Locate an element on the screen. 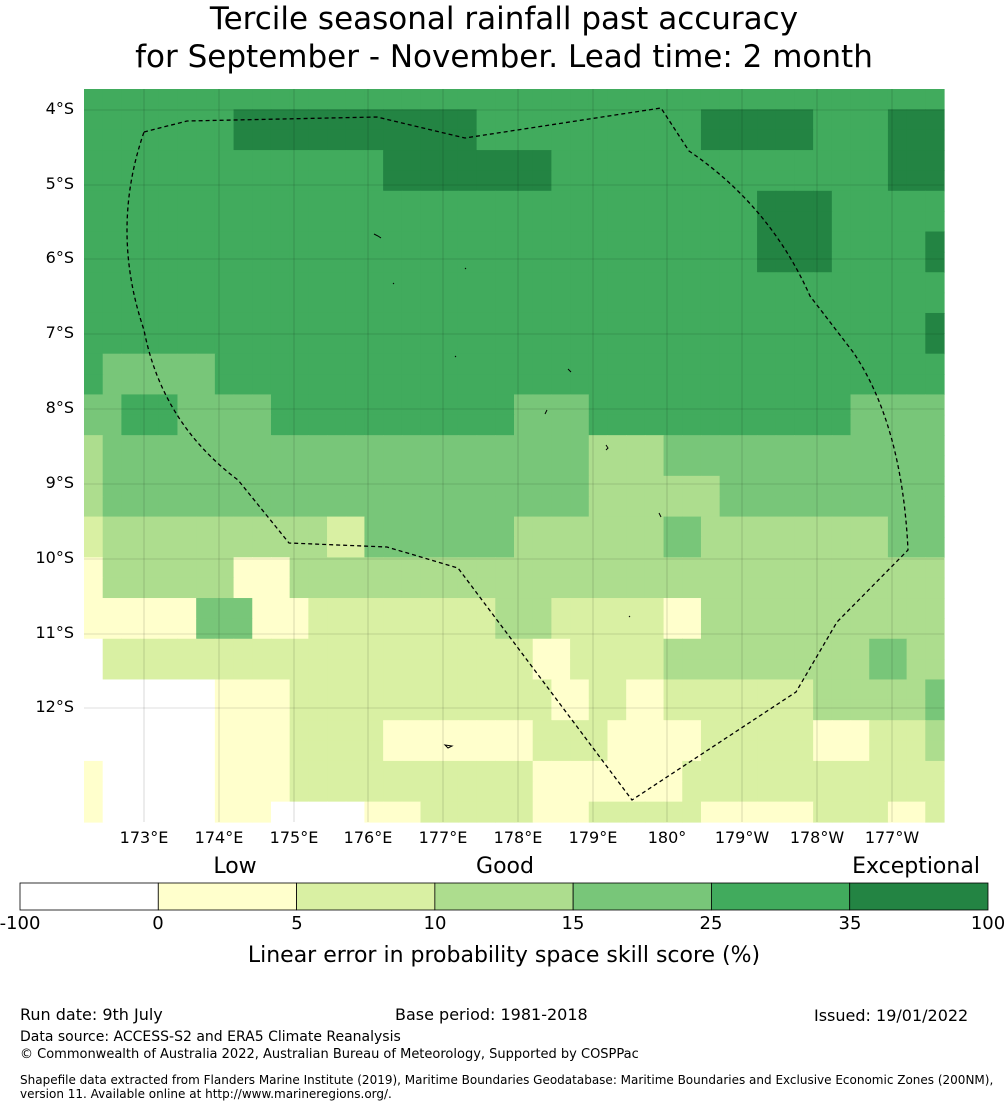  map-title-line-1: Tercile seasonal rainfall past accuracy is located at coordinates (504, 19).